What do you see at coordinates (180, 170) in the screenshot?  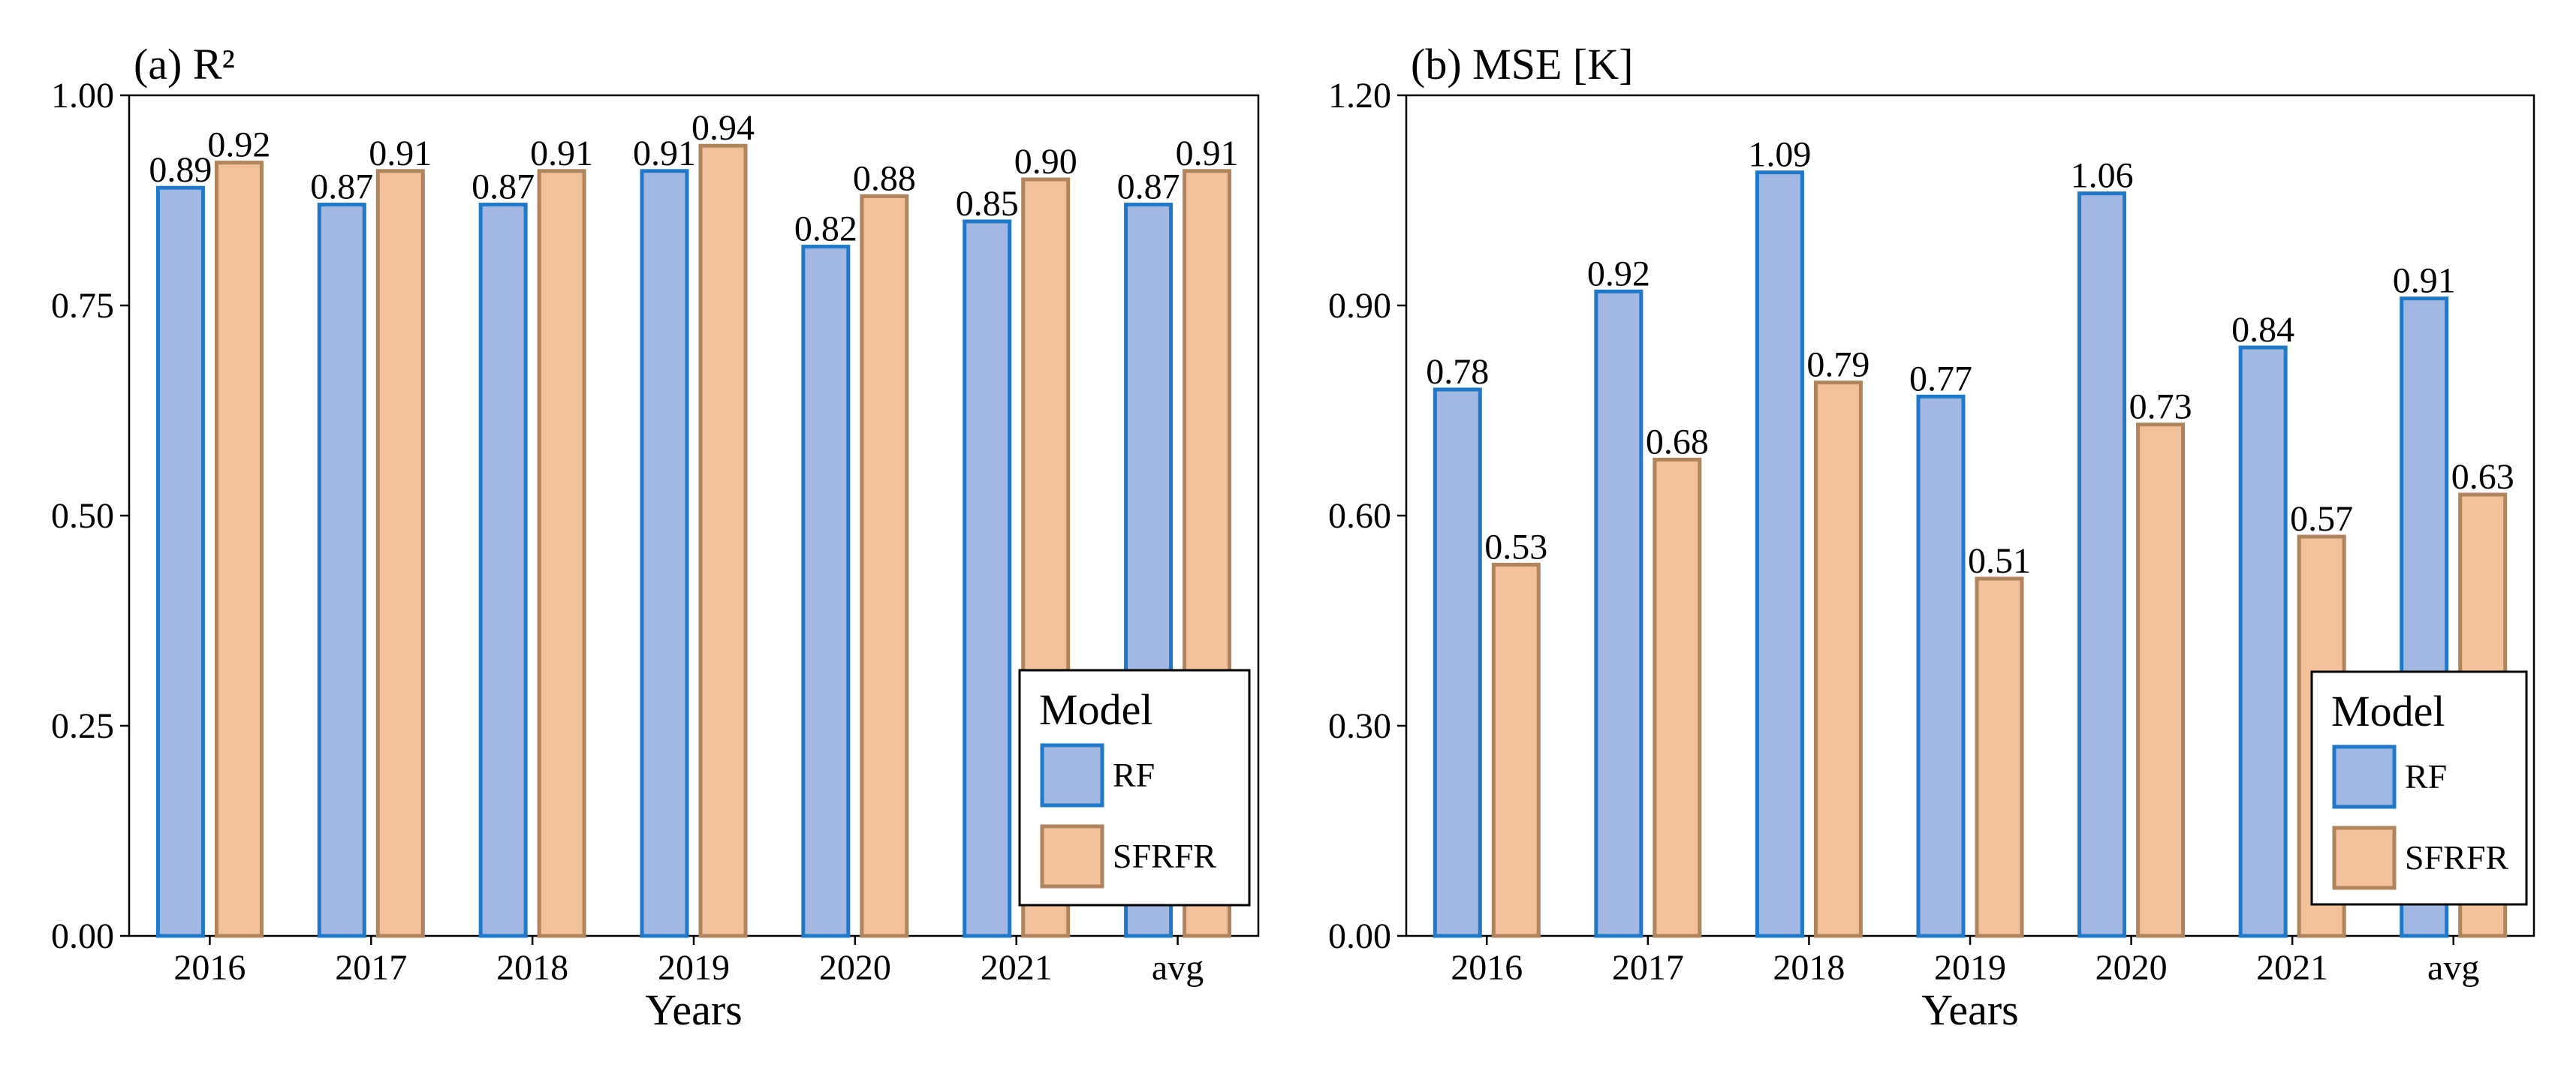 I see `bar-value-label: 0.89` at bounding box center [180, 170].